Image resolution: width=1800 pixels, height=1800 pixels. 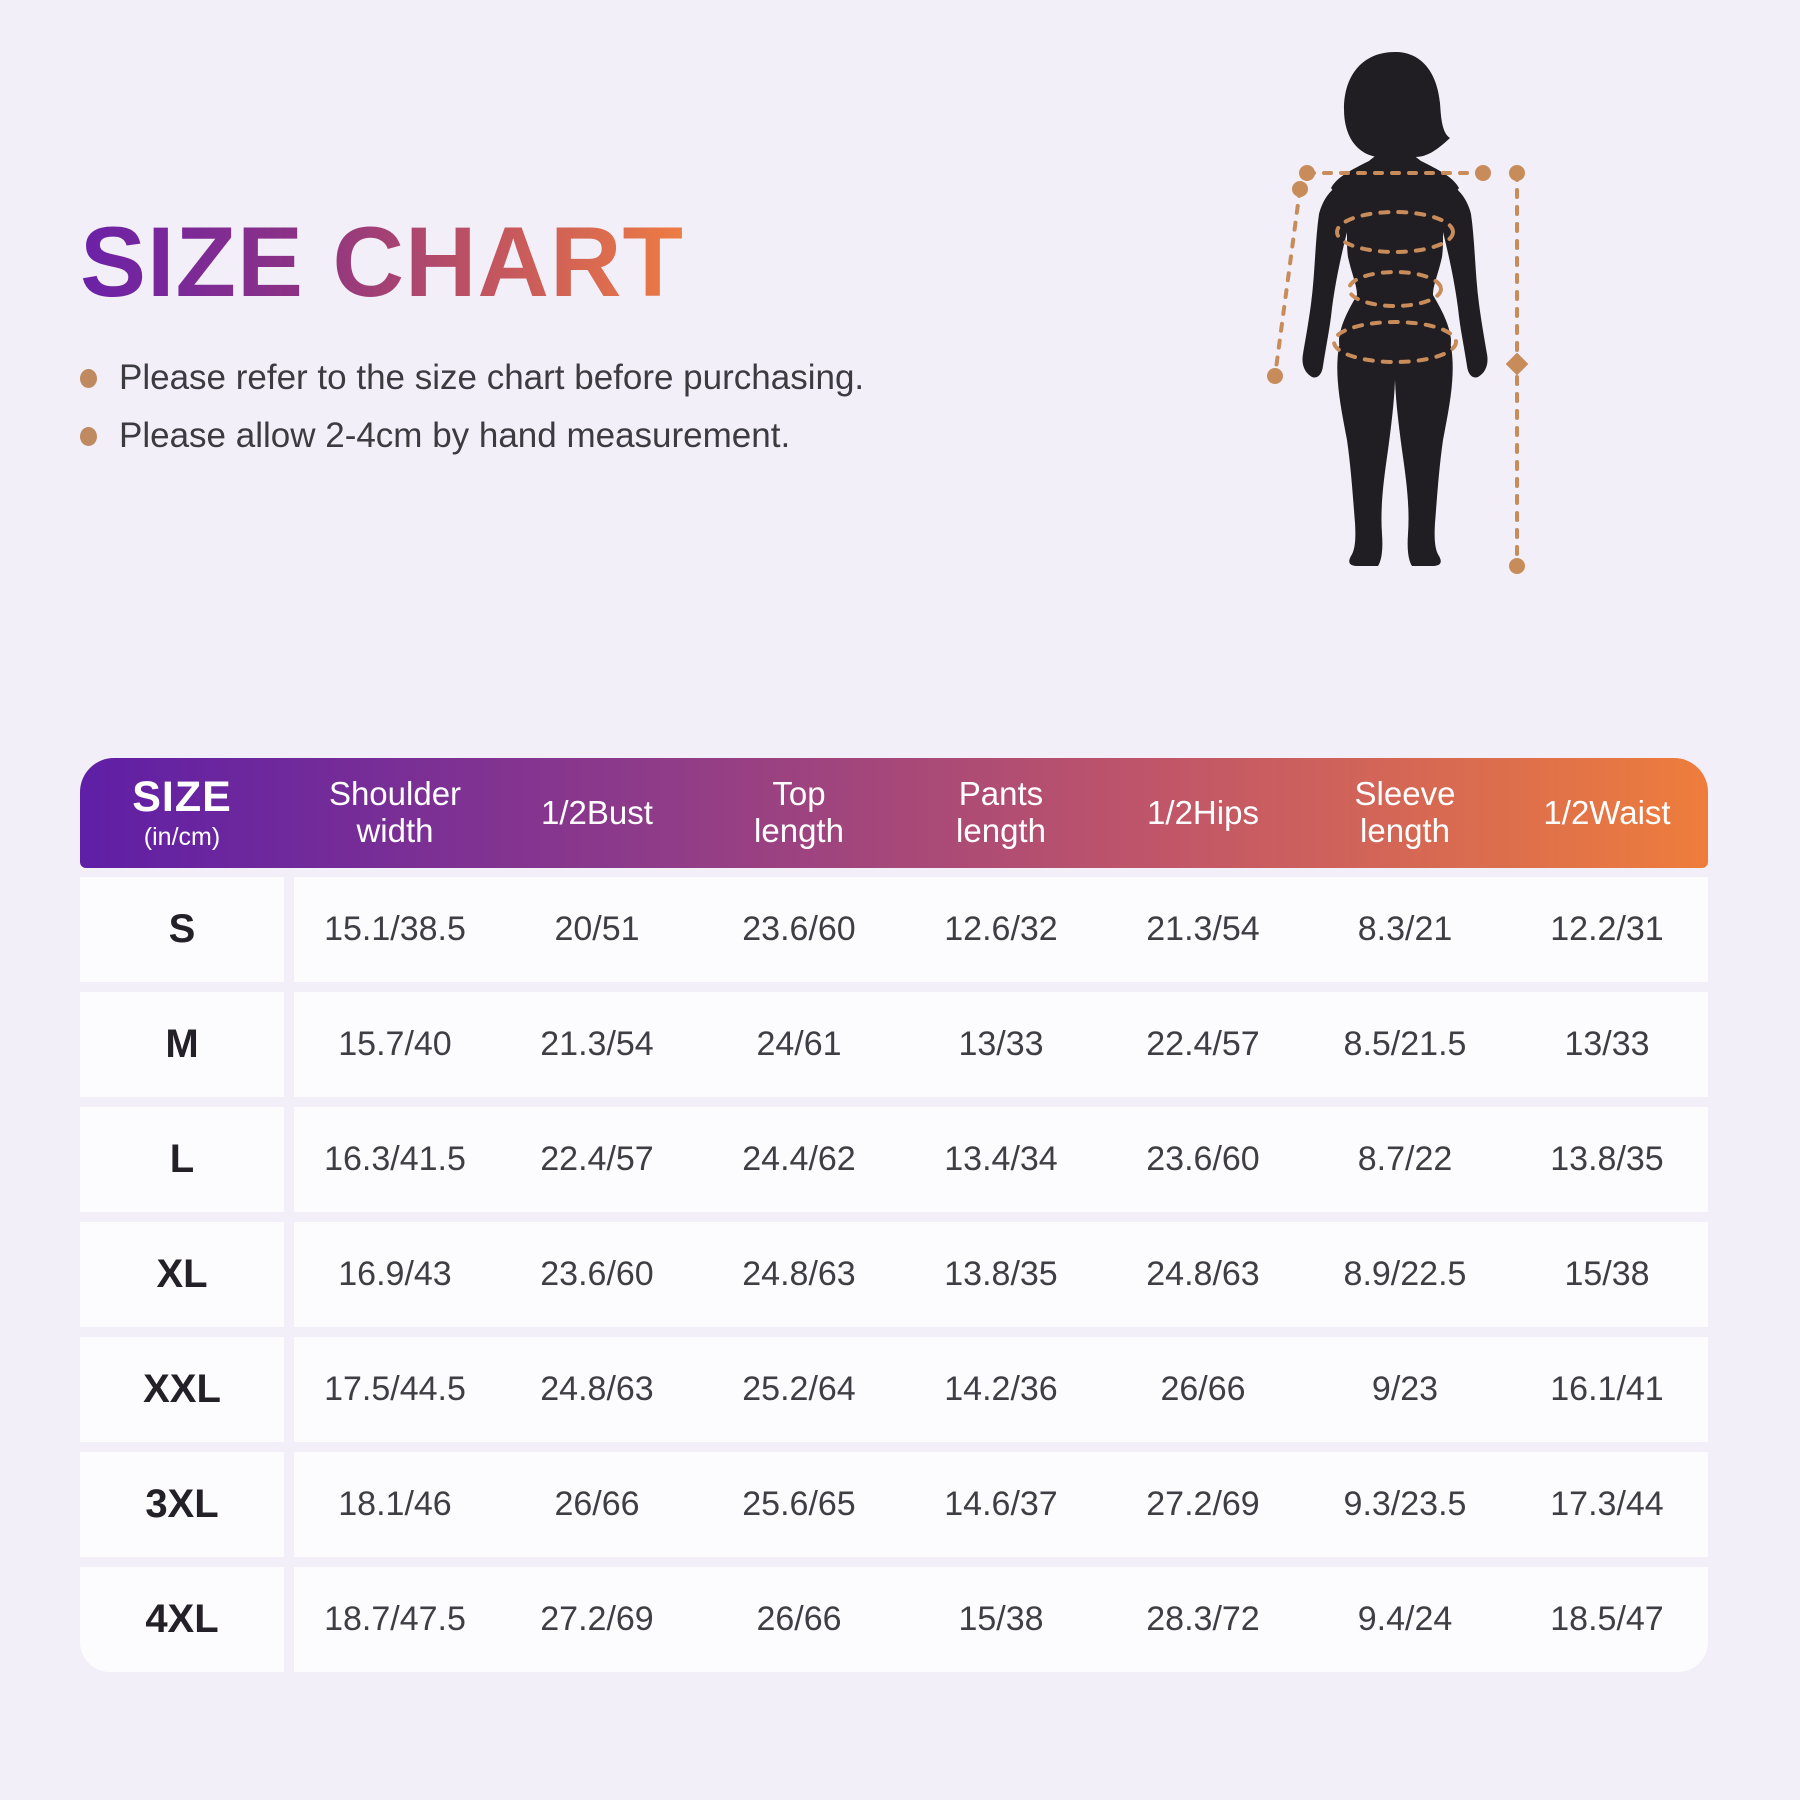 I want to click on bust-measure-ellipse, so click(x=1395, y=232).